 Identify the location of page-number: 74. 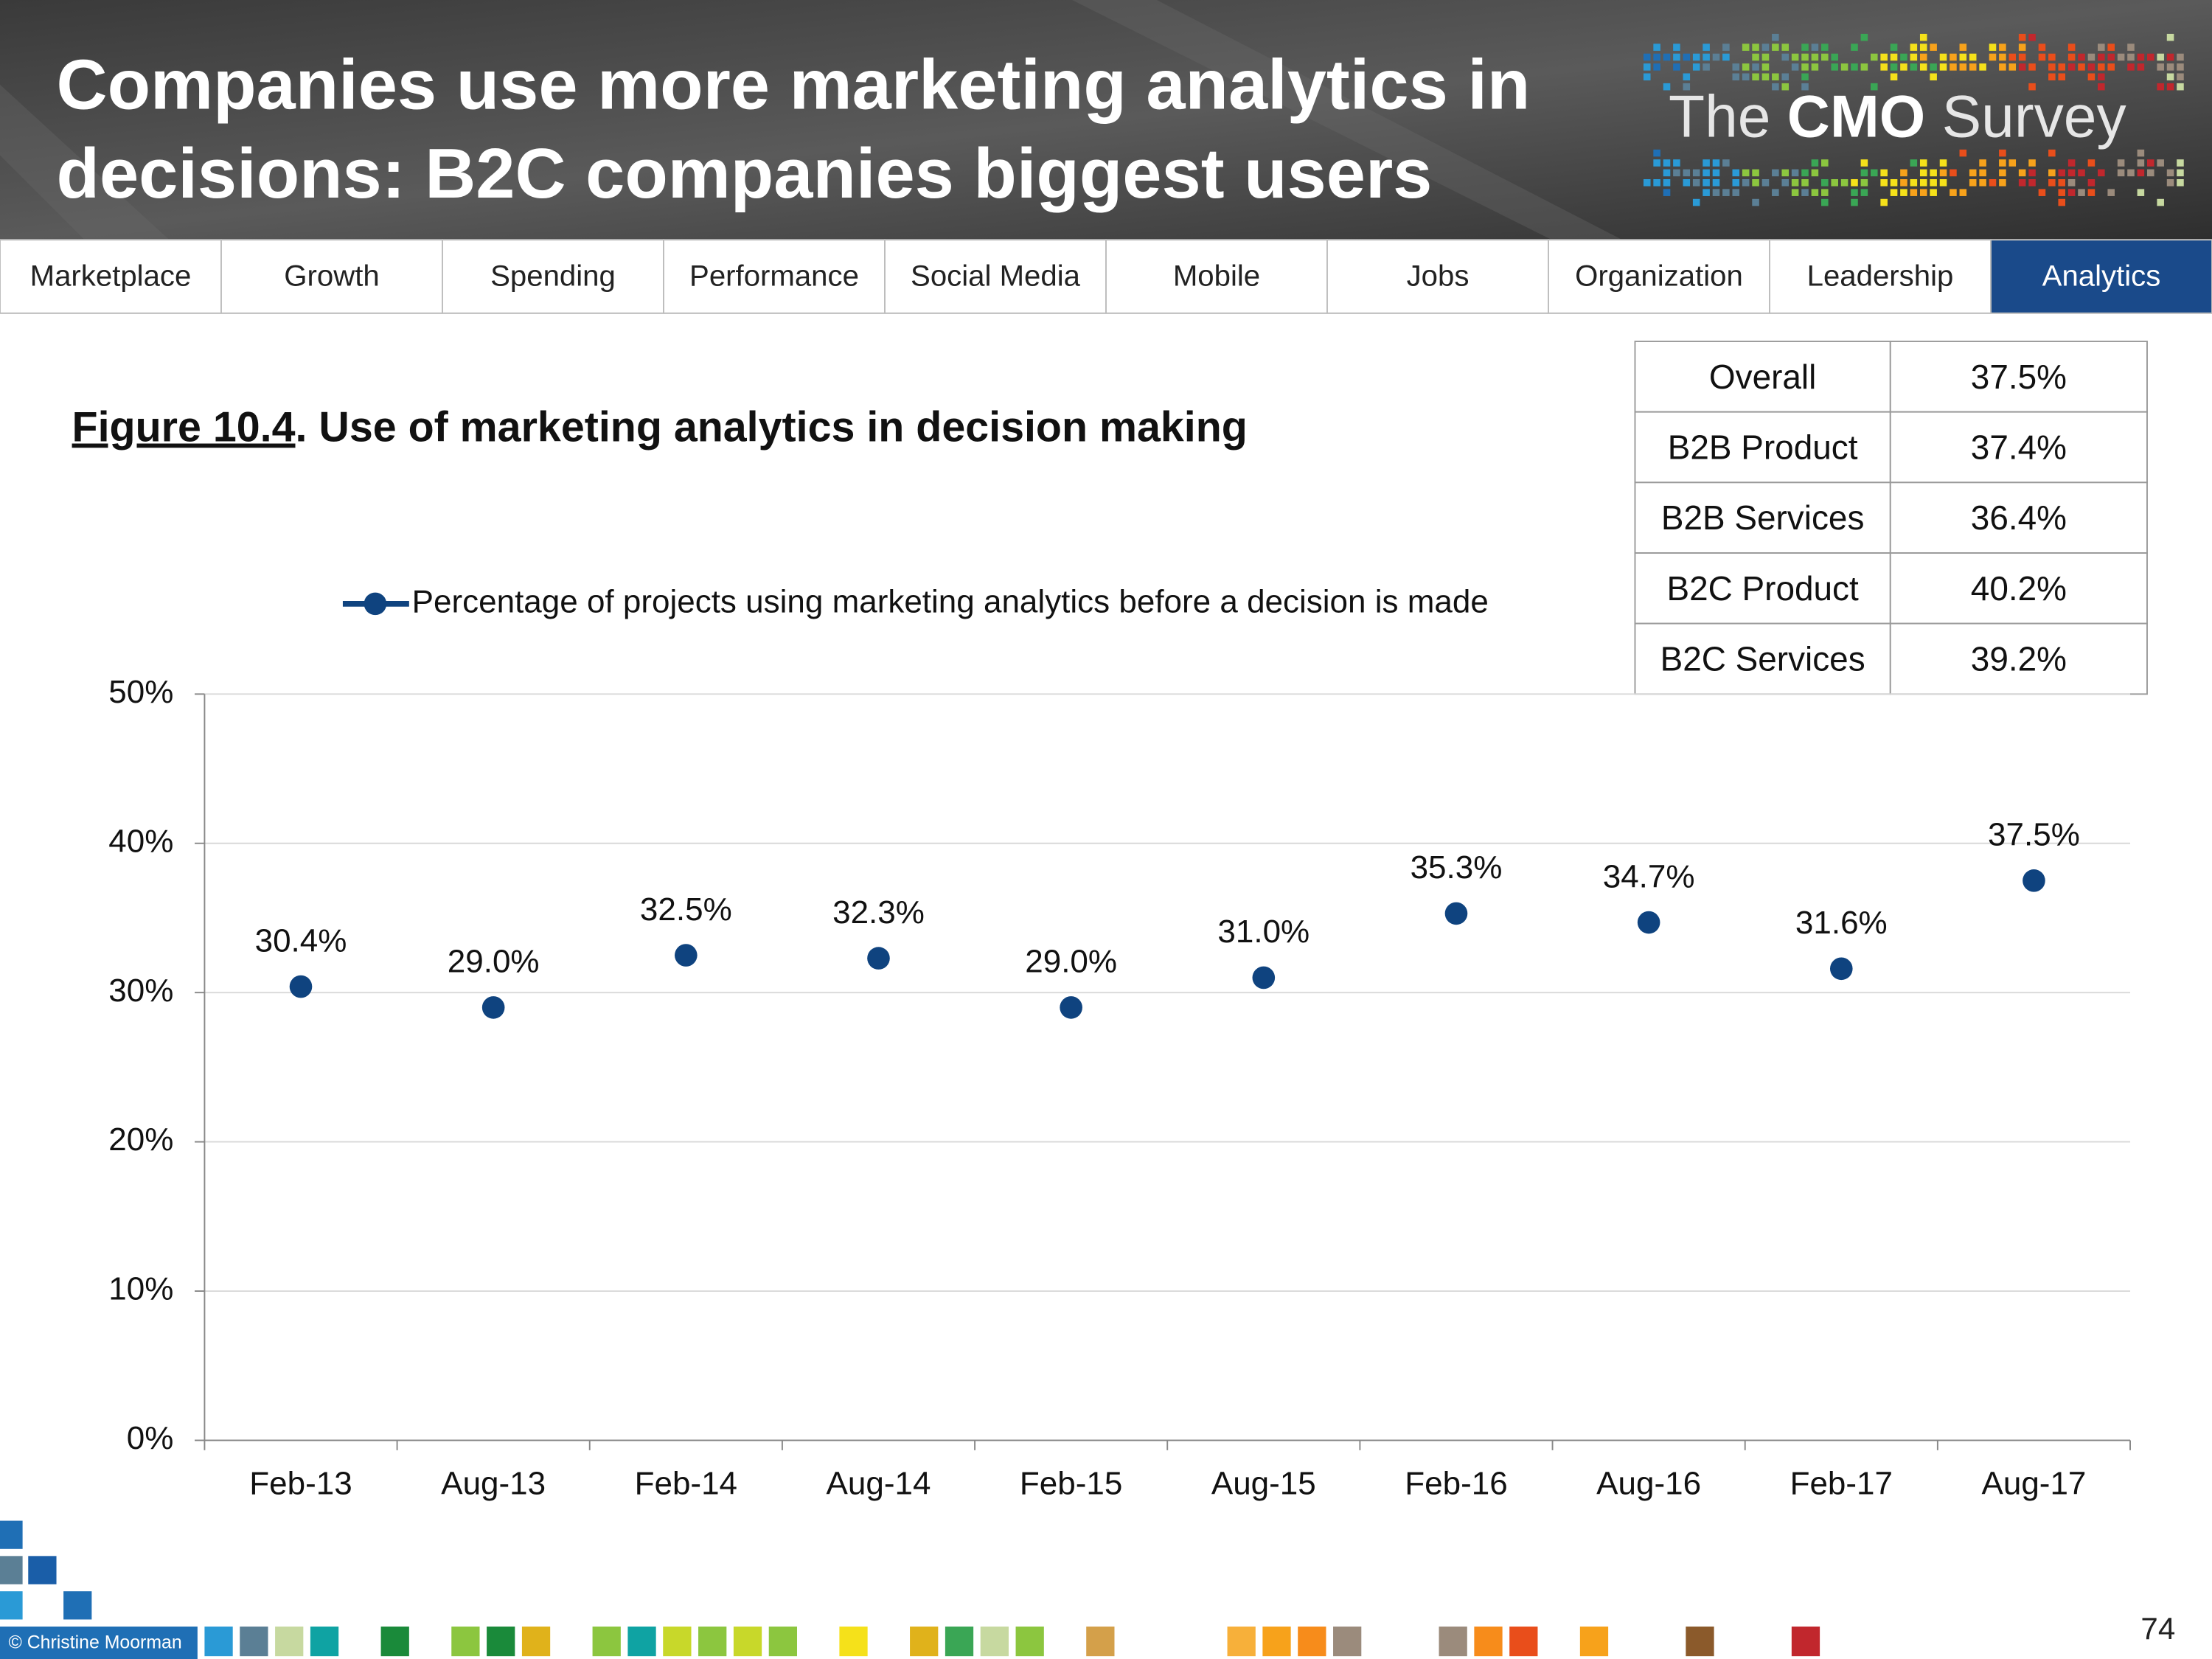
(2157, 1628).